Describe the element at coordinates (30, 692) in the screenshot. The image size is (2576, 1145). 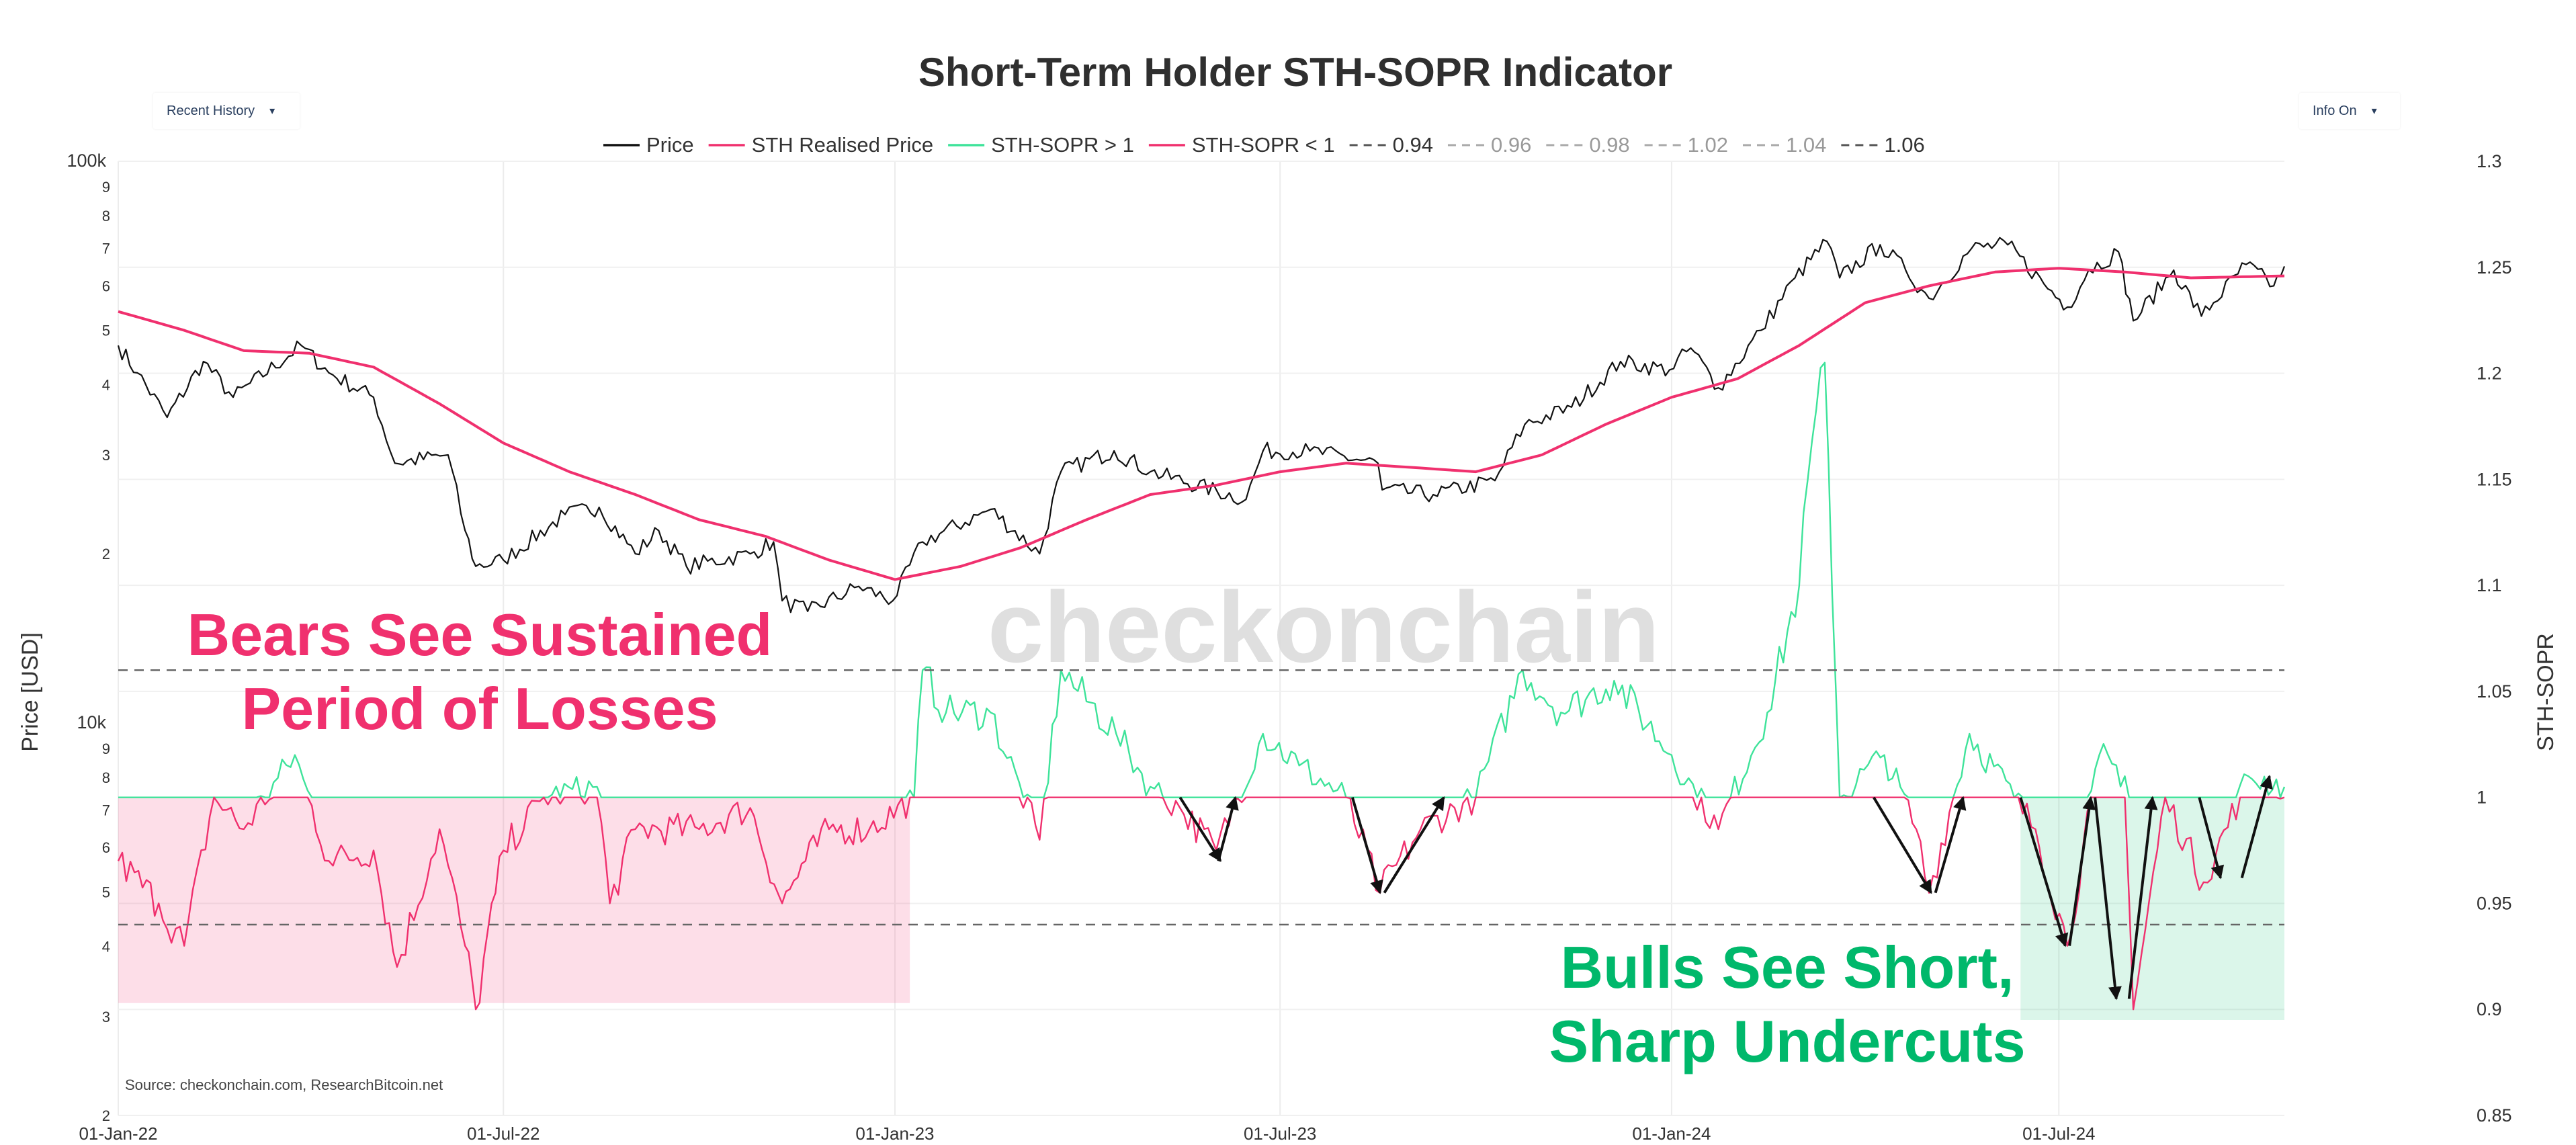
I see `y-left-axis-title: Price [USD]` at that location.